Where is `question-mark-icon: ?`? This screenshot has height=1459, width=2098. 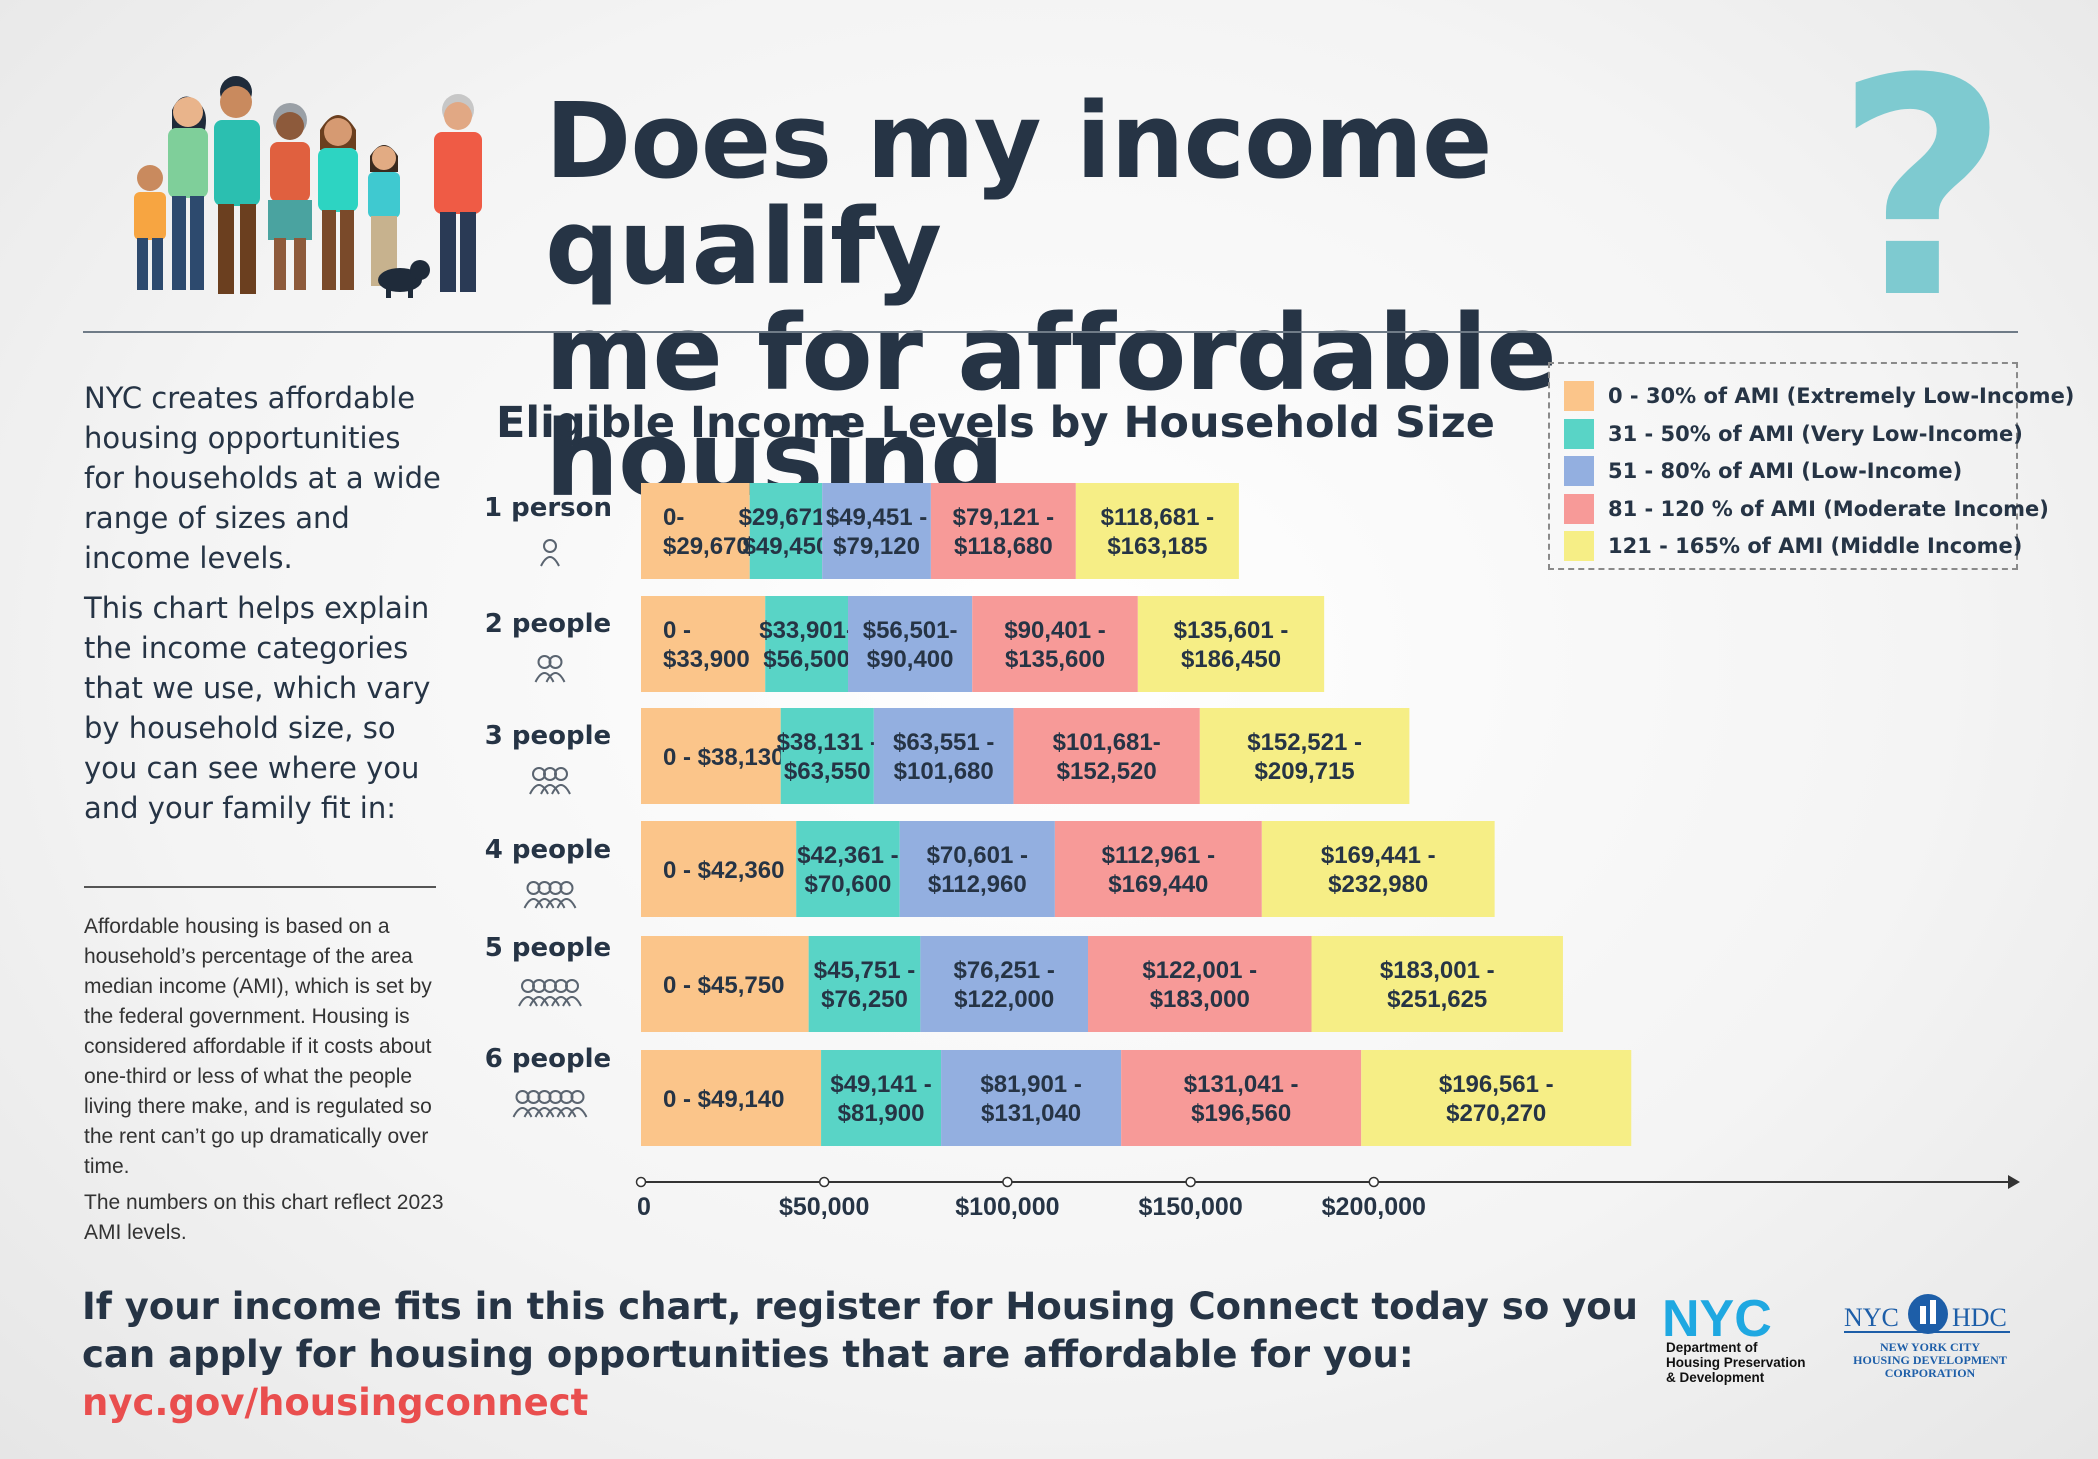
question-mark-icon: ? is located at coordinates (1922, 189).